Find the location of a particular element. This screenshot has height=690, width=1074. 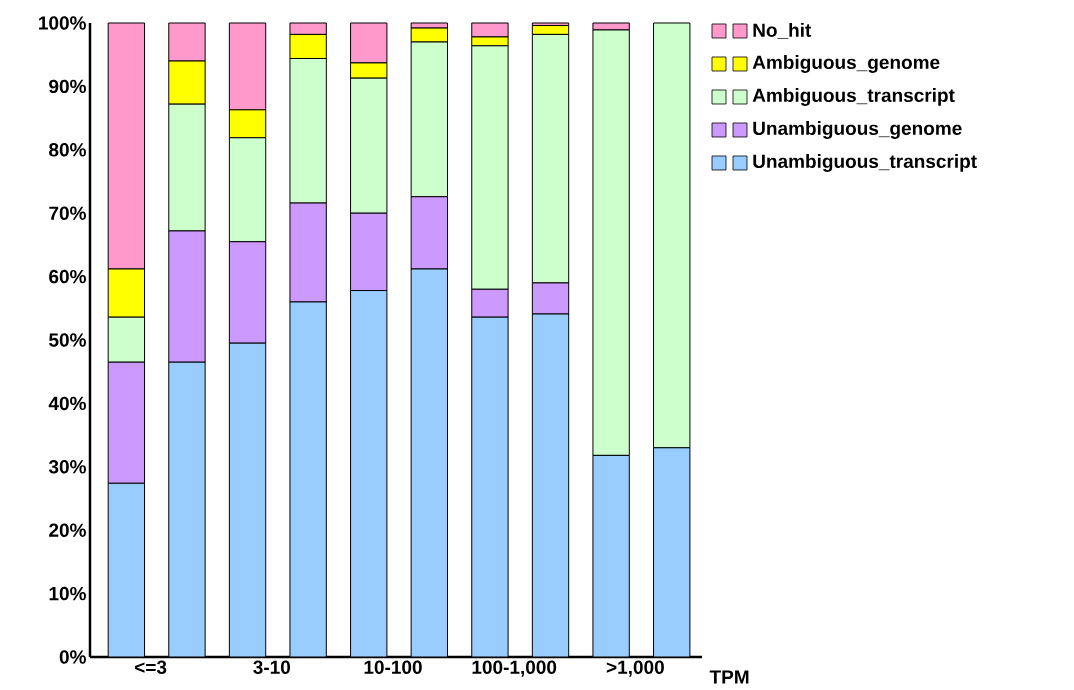

legend-label: Ambiguous_transcript is located at coordinates (853, 97).